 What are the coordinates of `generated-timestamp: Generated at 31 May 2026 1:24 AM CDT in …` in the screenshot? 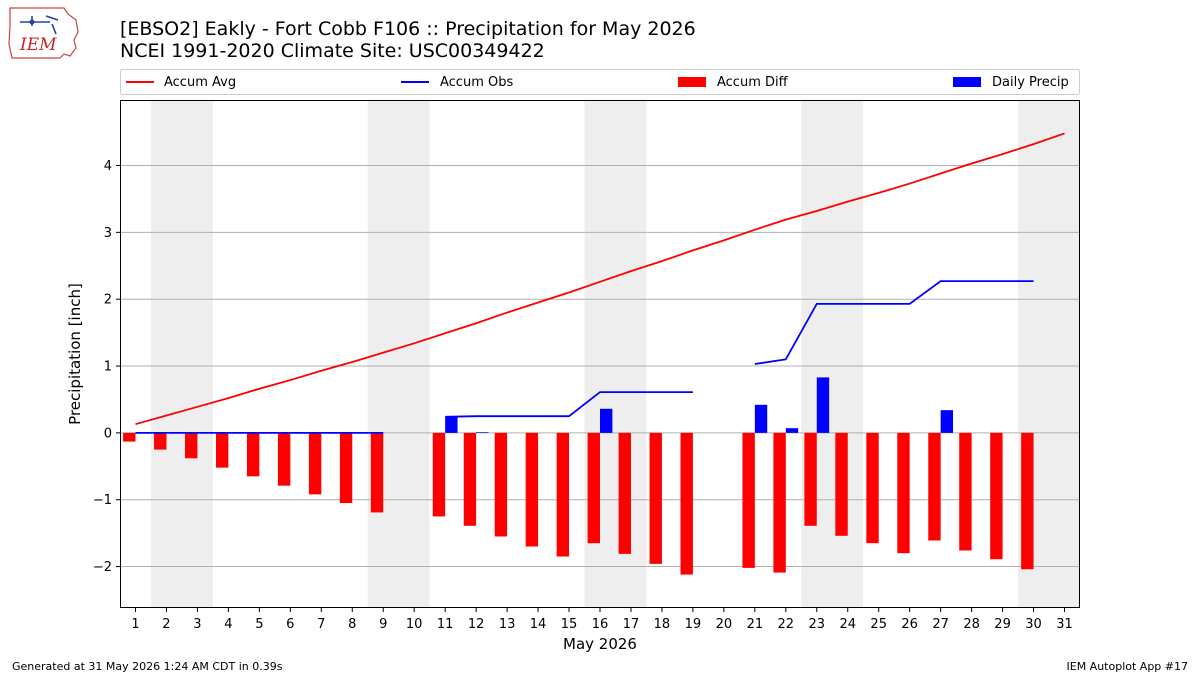 It's located at (147, 666).